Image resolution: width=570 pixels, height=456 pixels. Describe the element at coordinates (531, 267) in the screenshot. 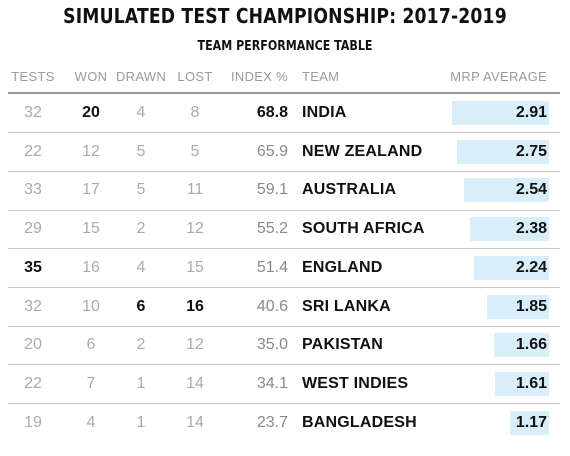

I see `cell-mrp-average: 2.24` at that location.